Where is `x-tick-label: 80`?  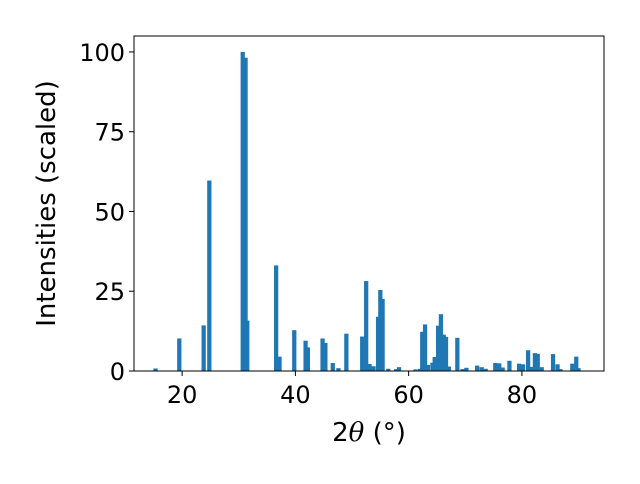 x-tick-label: 80 is located at coordinates (522, 395).